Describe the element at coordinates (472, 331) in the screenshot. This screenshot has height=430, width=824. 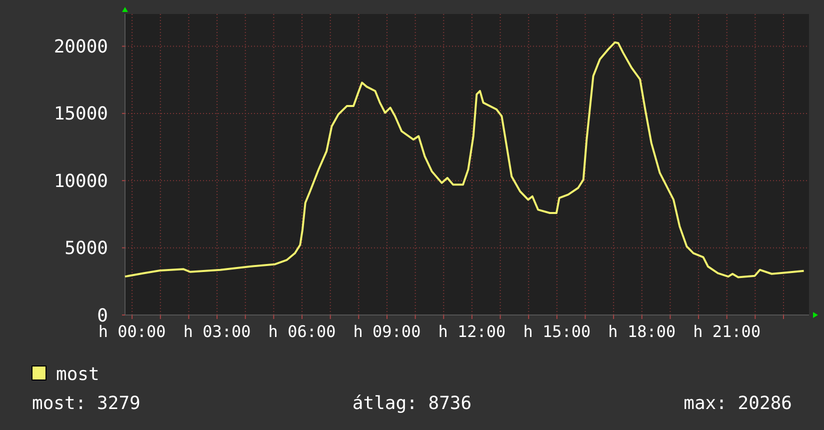
I see `x-tick-label: h 12:00` at that location.